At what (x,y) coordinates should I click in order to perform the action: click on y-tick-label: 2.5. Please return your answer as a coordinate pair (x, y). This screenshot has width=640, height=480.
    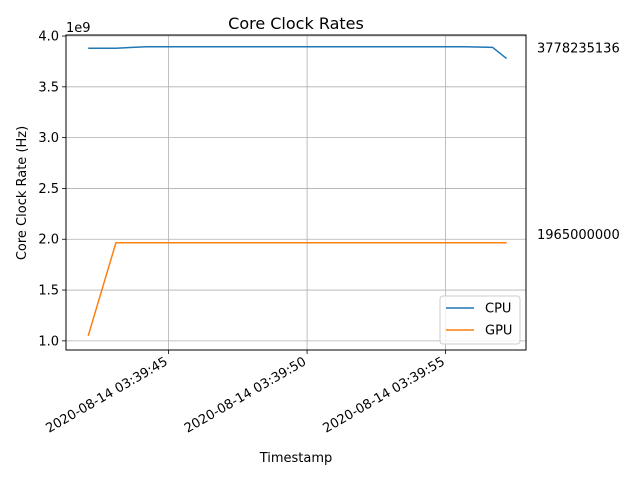
    Looking at the image, I should click on (48, 189).